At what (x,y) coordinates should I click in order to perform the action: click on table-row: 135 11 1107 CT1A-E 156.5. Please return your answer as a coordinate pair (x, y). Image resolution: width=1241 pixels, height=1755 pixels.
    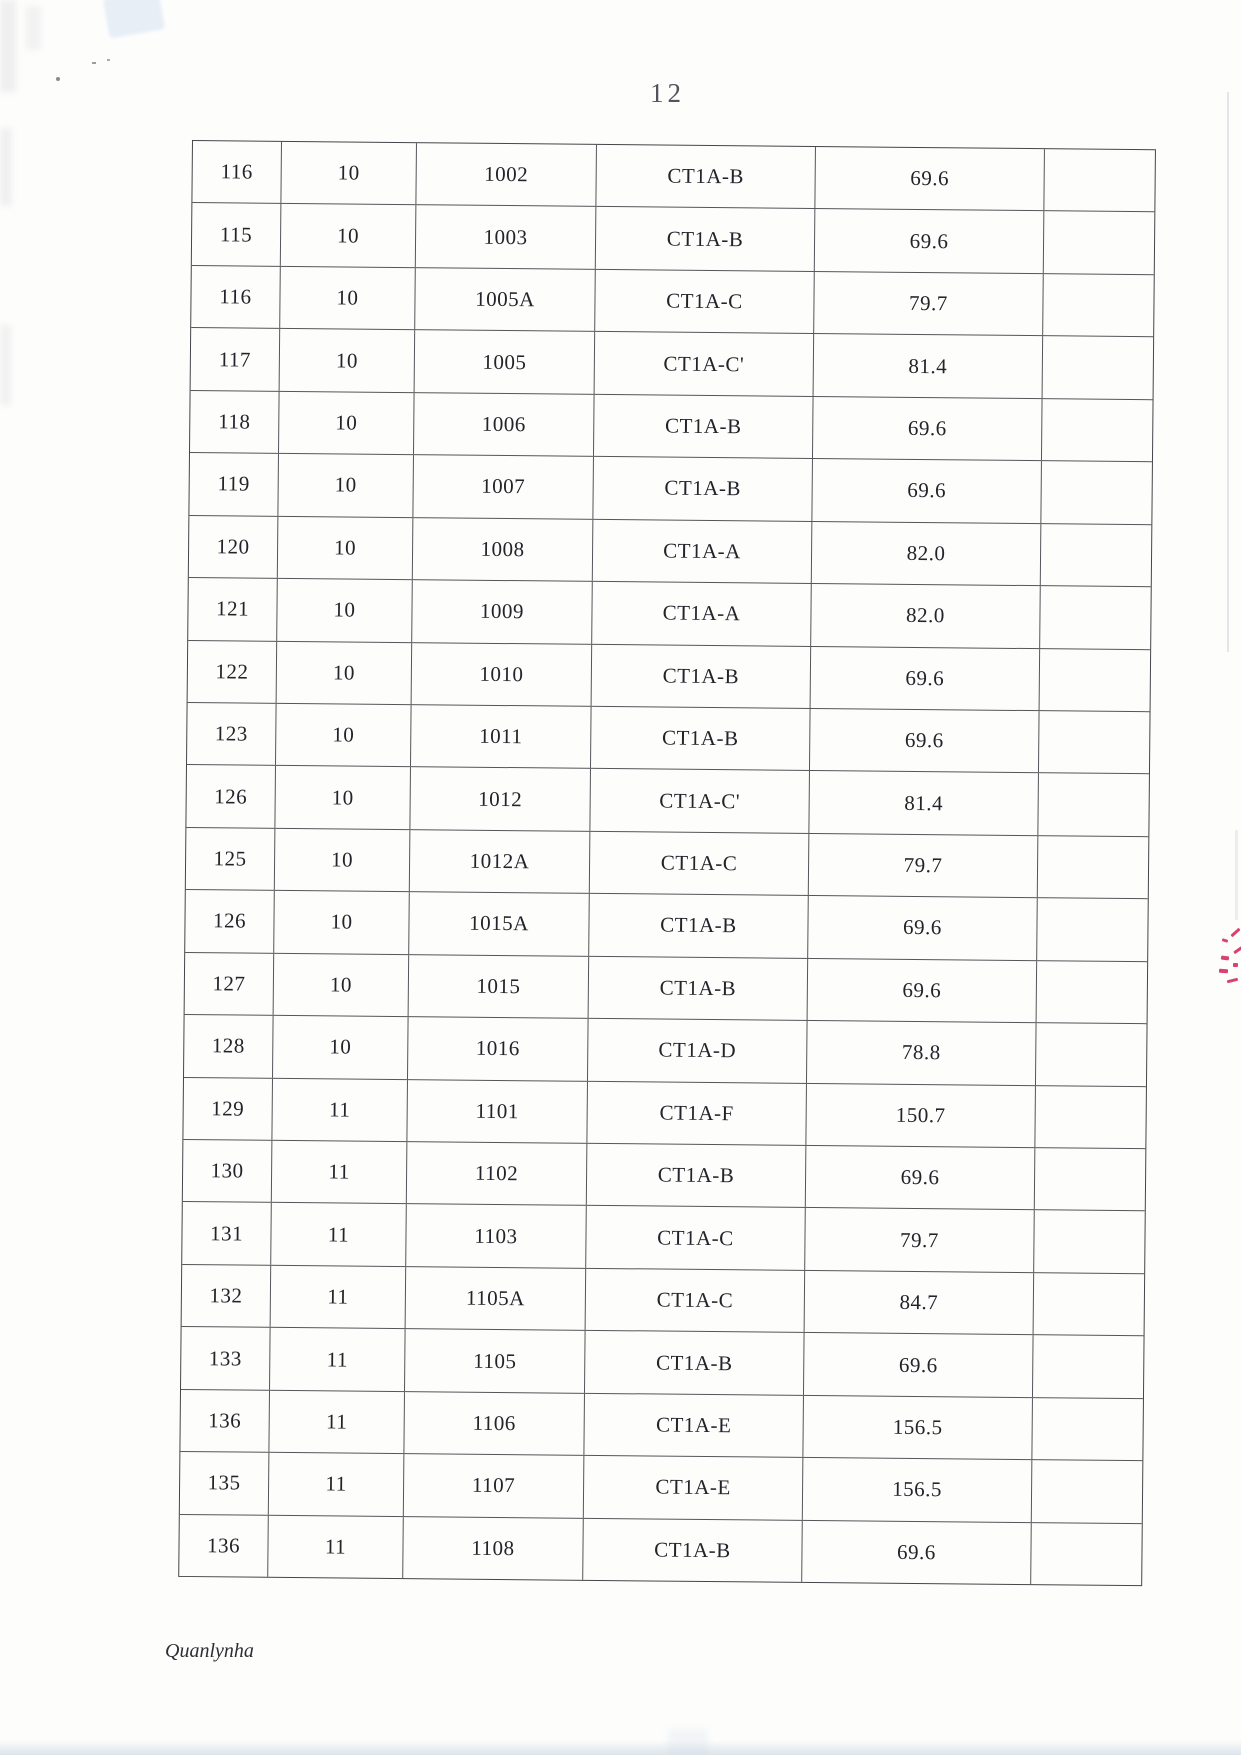
    Looking at the image, I should click on (661, 1488).